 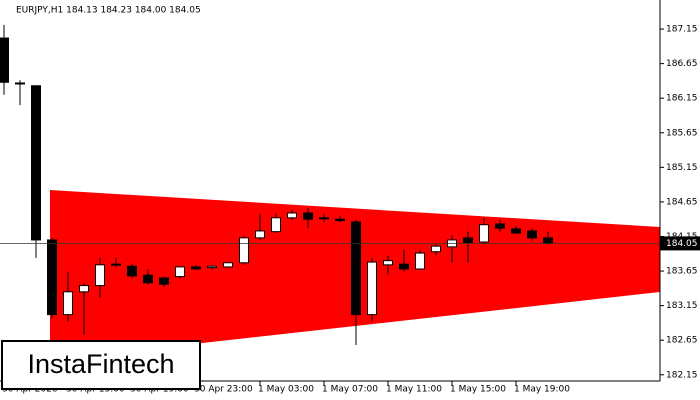 I want to click on y-tick-label: 182.15, so click(x=682, y=375).